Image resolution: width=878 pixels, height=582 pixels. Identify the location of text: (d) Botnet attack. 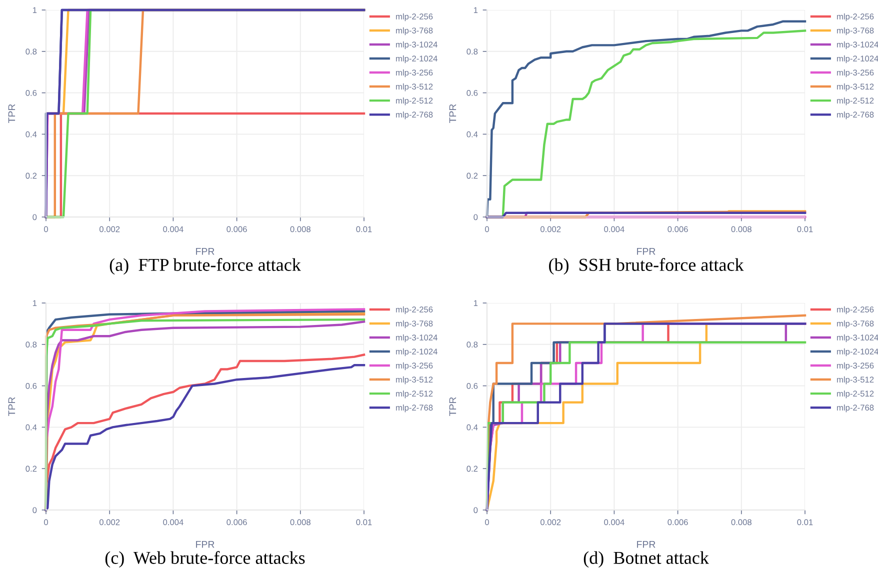
(646, 559).